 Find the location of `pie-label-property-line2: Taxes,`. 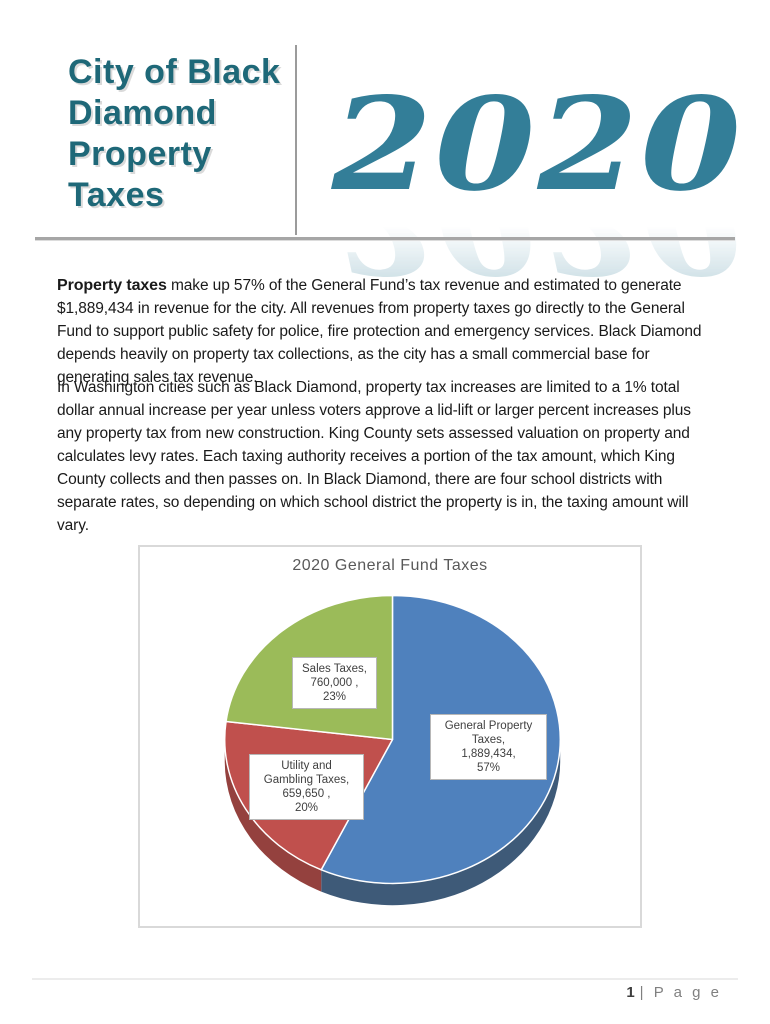

pie-label-property-line2: Taxes, is located at coordinates (488, 740).